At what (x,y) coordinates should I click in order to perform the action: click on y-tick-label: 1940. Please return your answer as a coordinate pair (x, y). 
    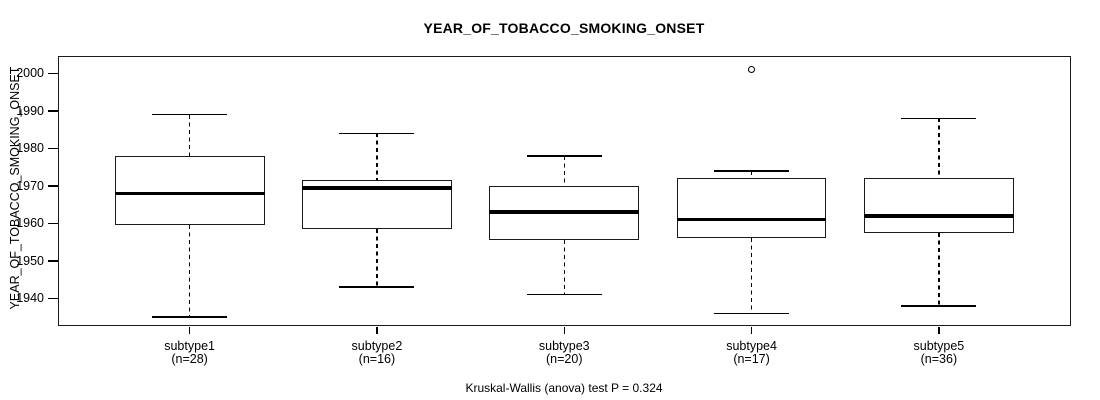
    Looking at the image, I should click on (30, 298).